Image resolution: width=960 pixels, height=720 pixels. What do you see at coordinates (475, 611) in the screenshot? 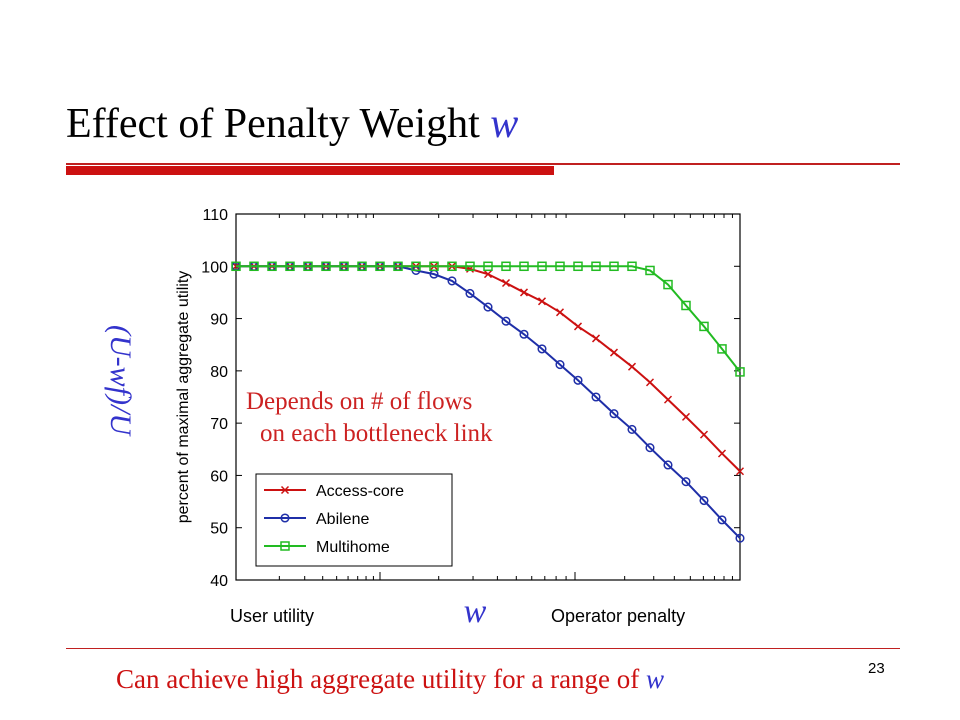
I see `x-axis-symbol: w` at bounding box center [475, 611].